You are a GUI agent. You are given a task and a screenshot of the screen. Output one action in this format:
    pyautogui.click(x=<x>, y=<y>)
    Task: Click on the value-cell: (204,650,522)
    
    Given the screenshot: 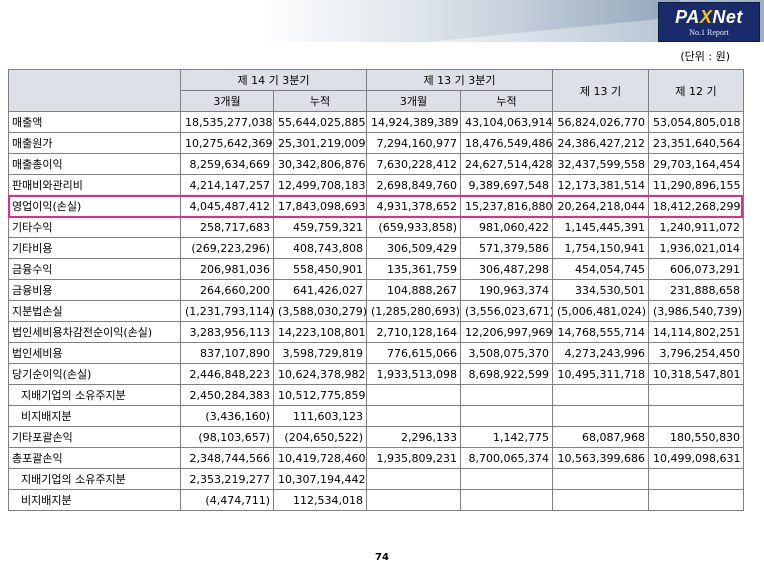 What is the action you would take?
    pyautogui.click(x=320, y=437)
    